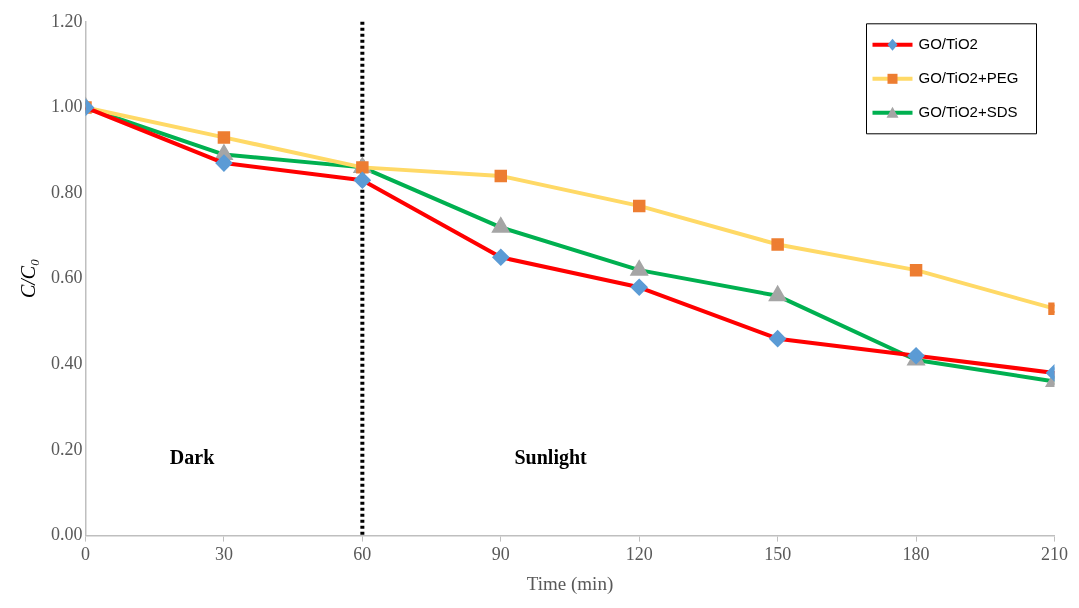  What do you see at coordinates (67, 534) in the screenshot?
I see `y-tick-label: 0.00` at bounding box center [67, 534].